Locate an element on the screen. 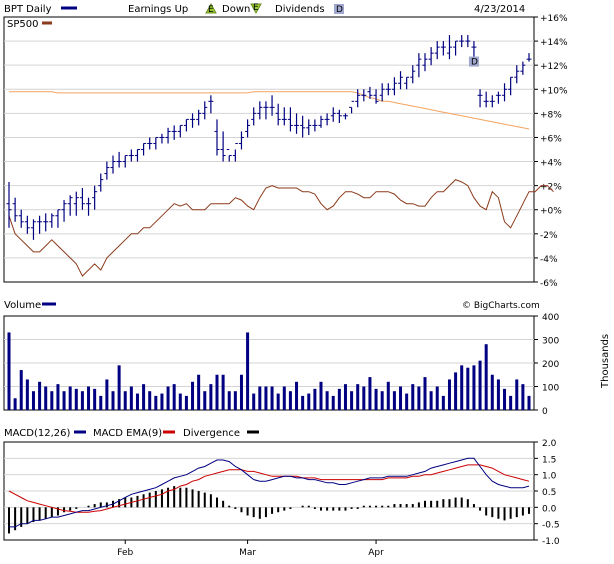 This screenshot has width=614, height=564. price-tick-label: +14% is located at coordinates (554, 43).